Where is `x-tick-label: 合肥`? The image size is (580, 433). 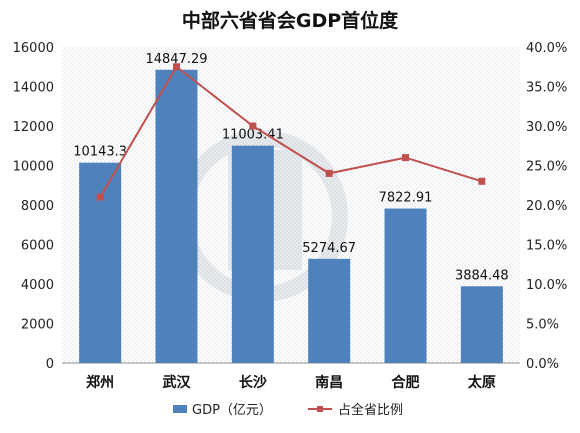 x-tick-label: 合肥 is located at coordinates (406, 382).